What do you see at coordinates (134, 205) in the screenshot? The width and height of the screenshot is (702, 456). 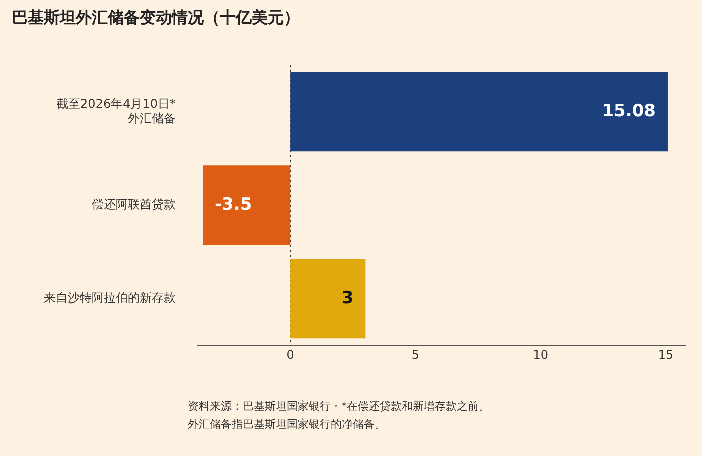 I see `y-tick-label: 偿还阿联酋贷款` at bounding box center [134, 205].